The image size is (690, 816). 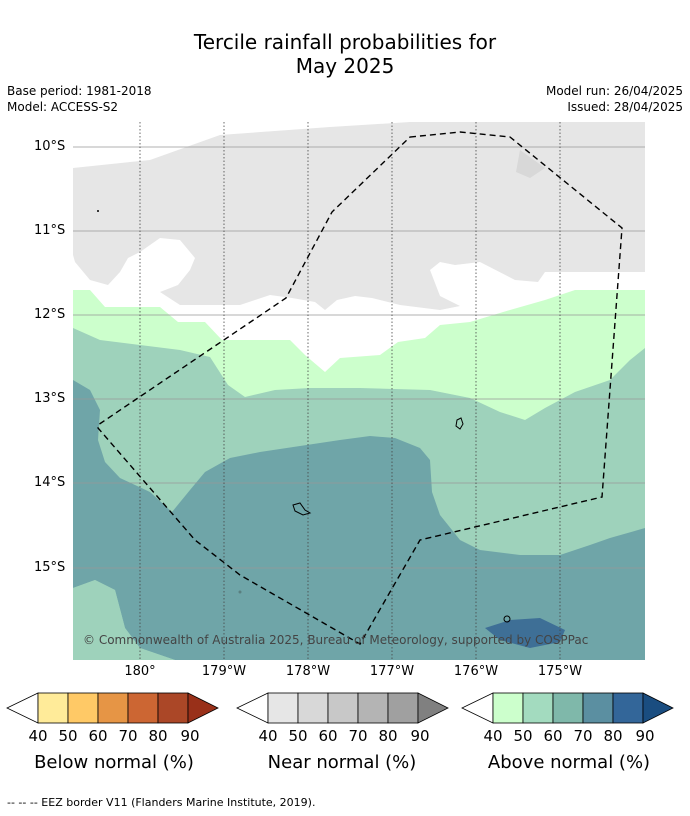 I want to click on above-normal-label: Above normal (%), so click(x=569, y=762).